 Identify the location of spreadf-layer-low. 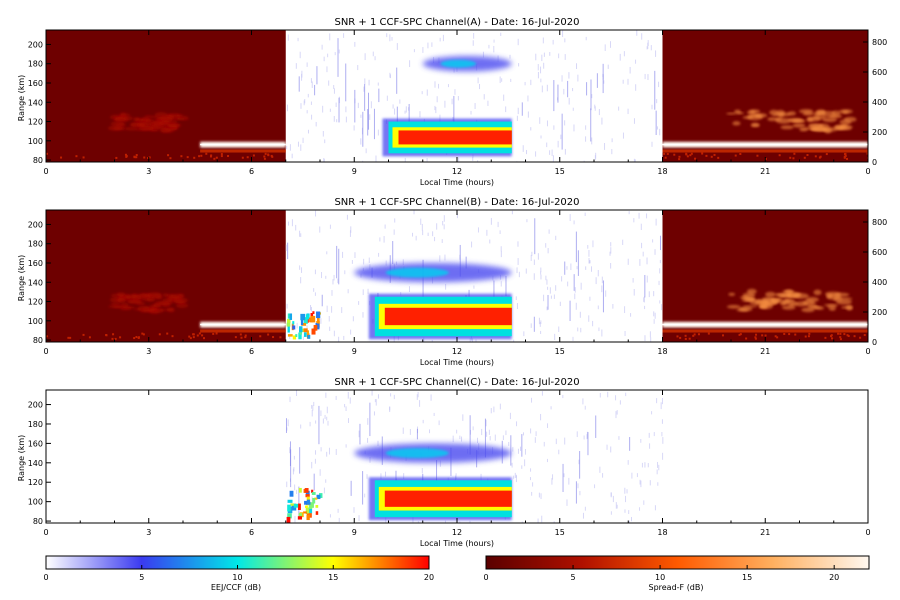
(765, 331).